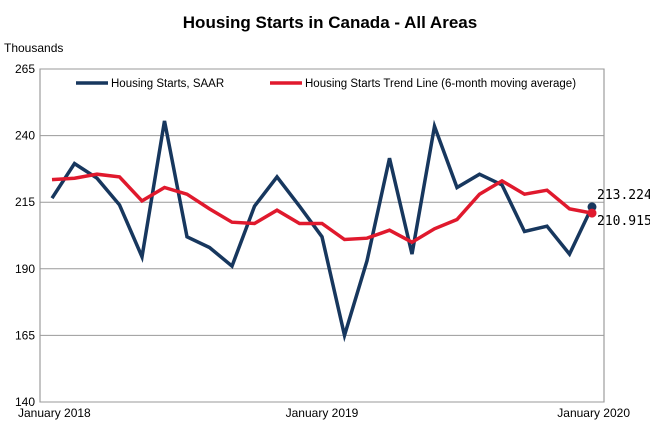 This screenshot has height=430, width=650. I want to click on x-tick-label-0: January 2018, so click(54, 413).